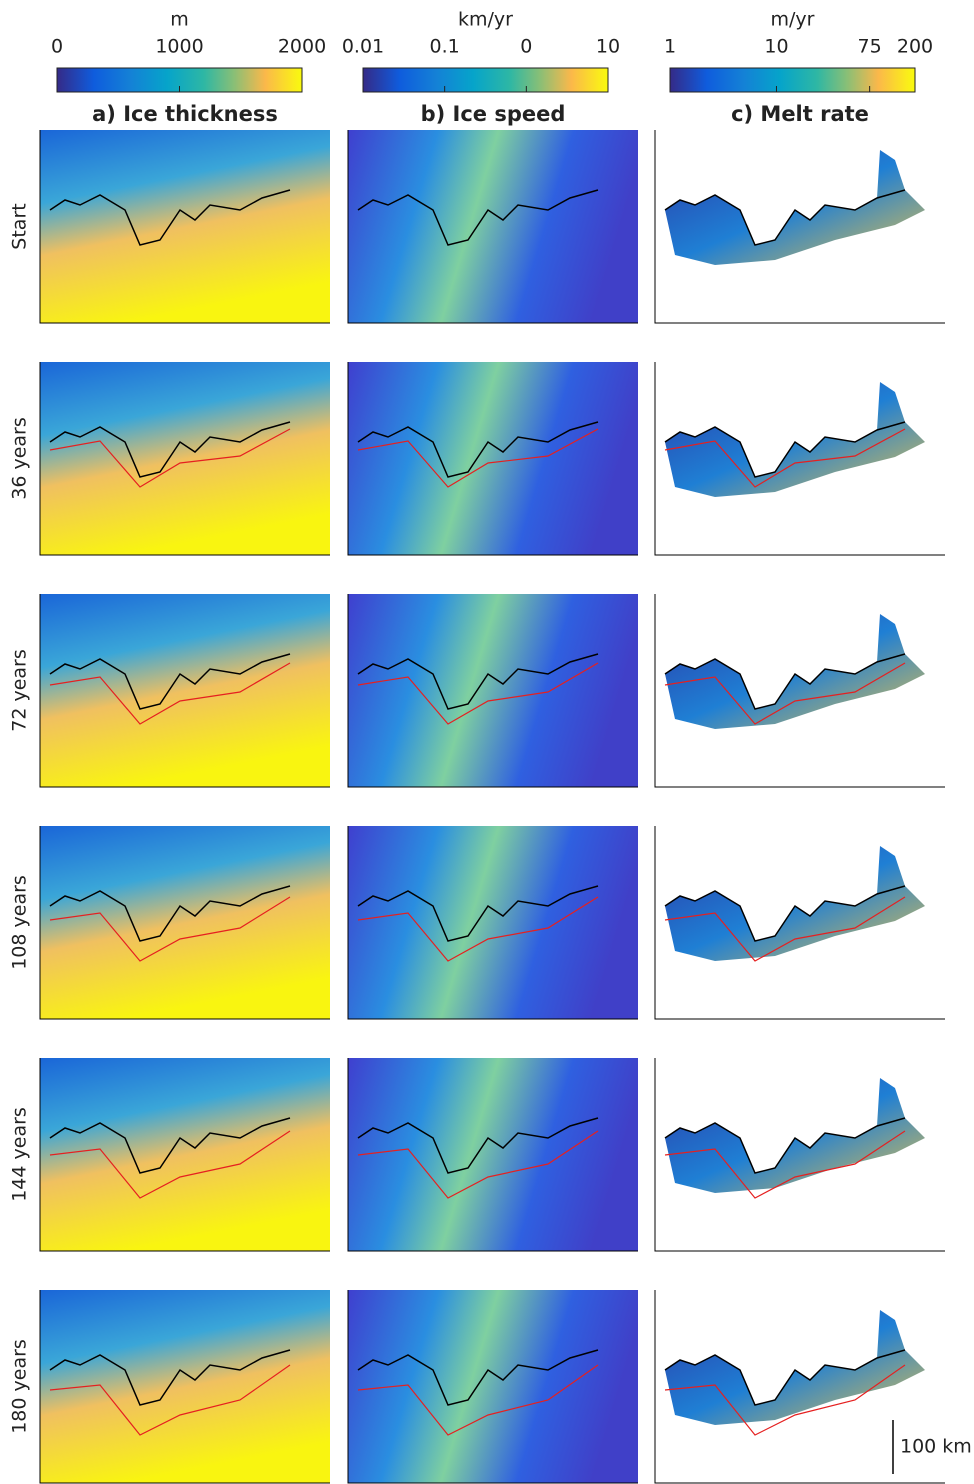 This screenshot has height=1484, width=974. Describe the element at coordinates (670, 47) in the screenshot. I see `colorbar-tick-label: 1` at that location.